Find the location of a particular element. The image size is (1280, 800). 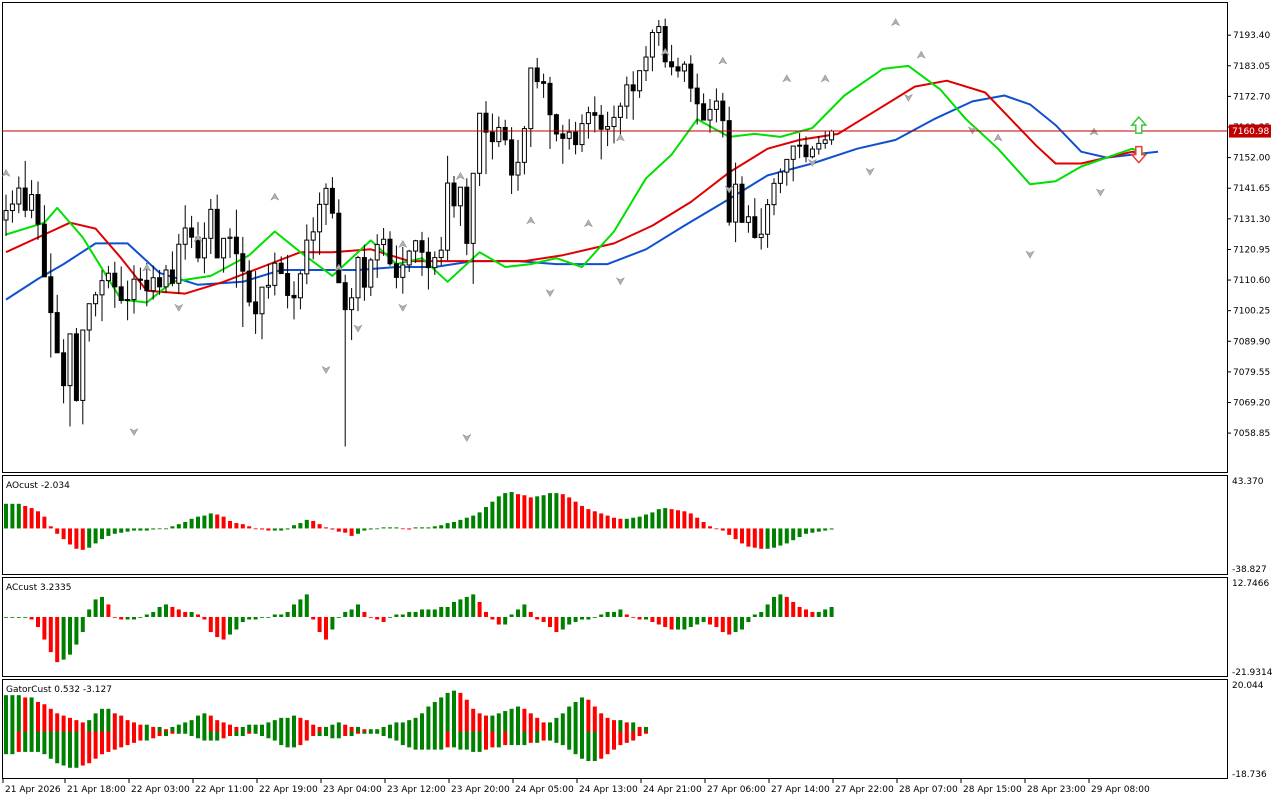

ao-indicator-panel: AOcust -2.034 43.370 -38.827 is located at coordinates (634, 525).